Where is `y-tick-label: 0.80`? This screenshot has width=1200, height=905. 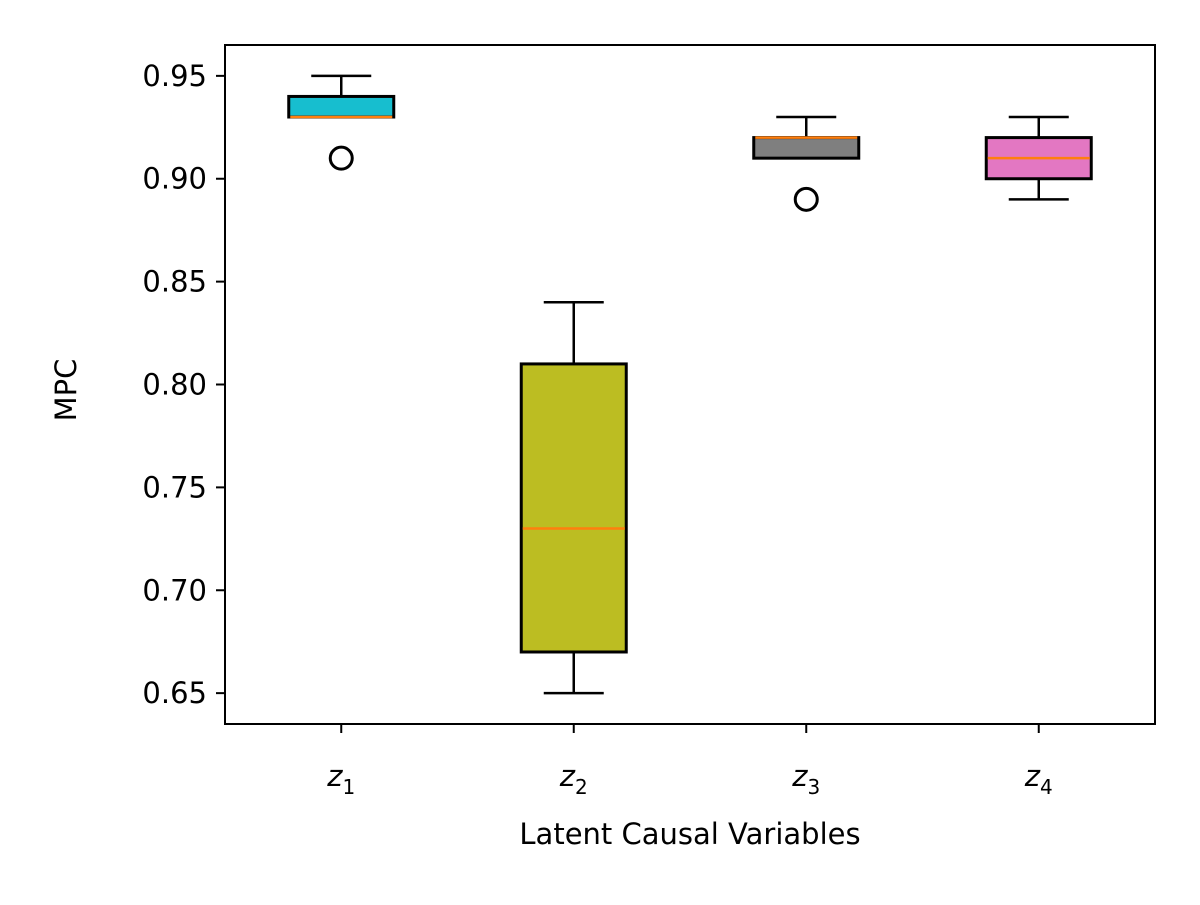 y-tick-label: 0.80 is located at coordinates (174, 385).